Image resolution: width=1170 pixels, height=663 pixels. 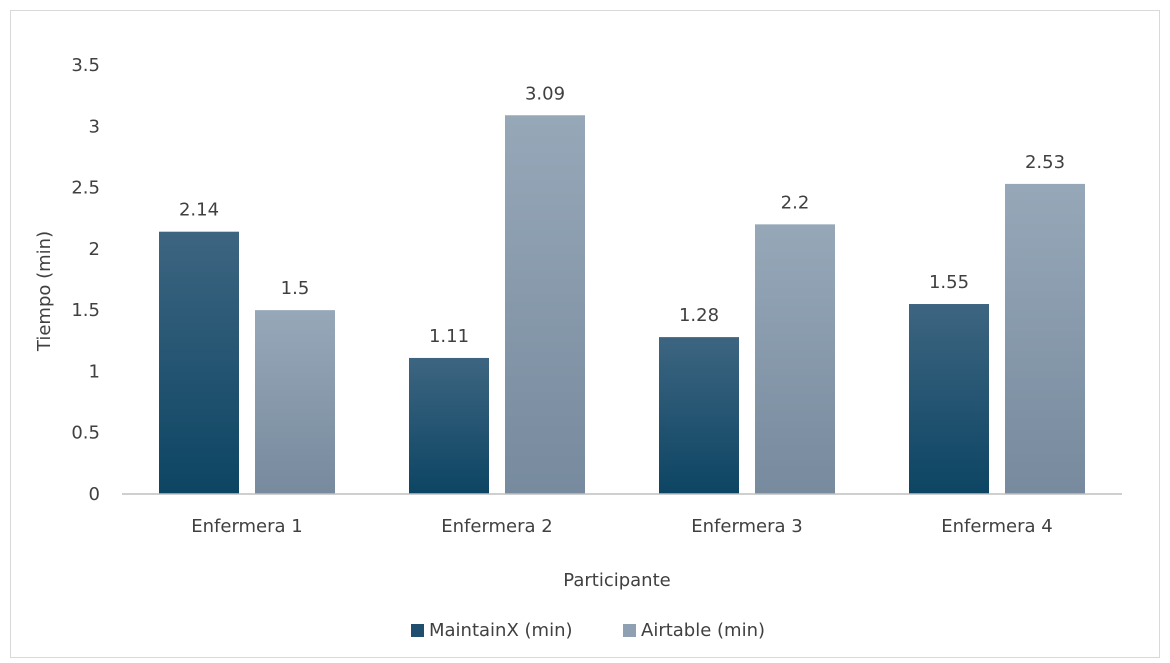 What do you see at coordinates (747, 526) in the screenshot?
I see `x-tick-label: Enfermera 3` at bounding box center [747, 526].